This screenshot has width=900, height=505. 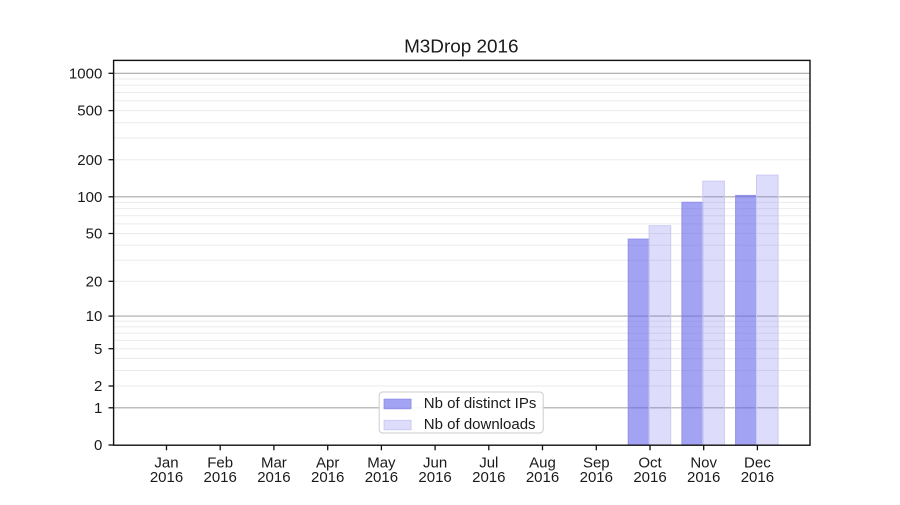 What do you see at coordinates (542, 462) in the screenshot?
I see `svg-text: Aug` at bounding box center [542, 462].